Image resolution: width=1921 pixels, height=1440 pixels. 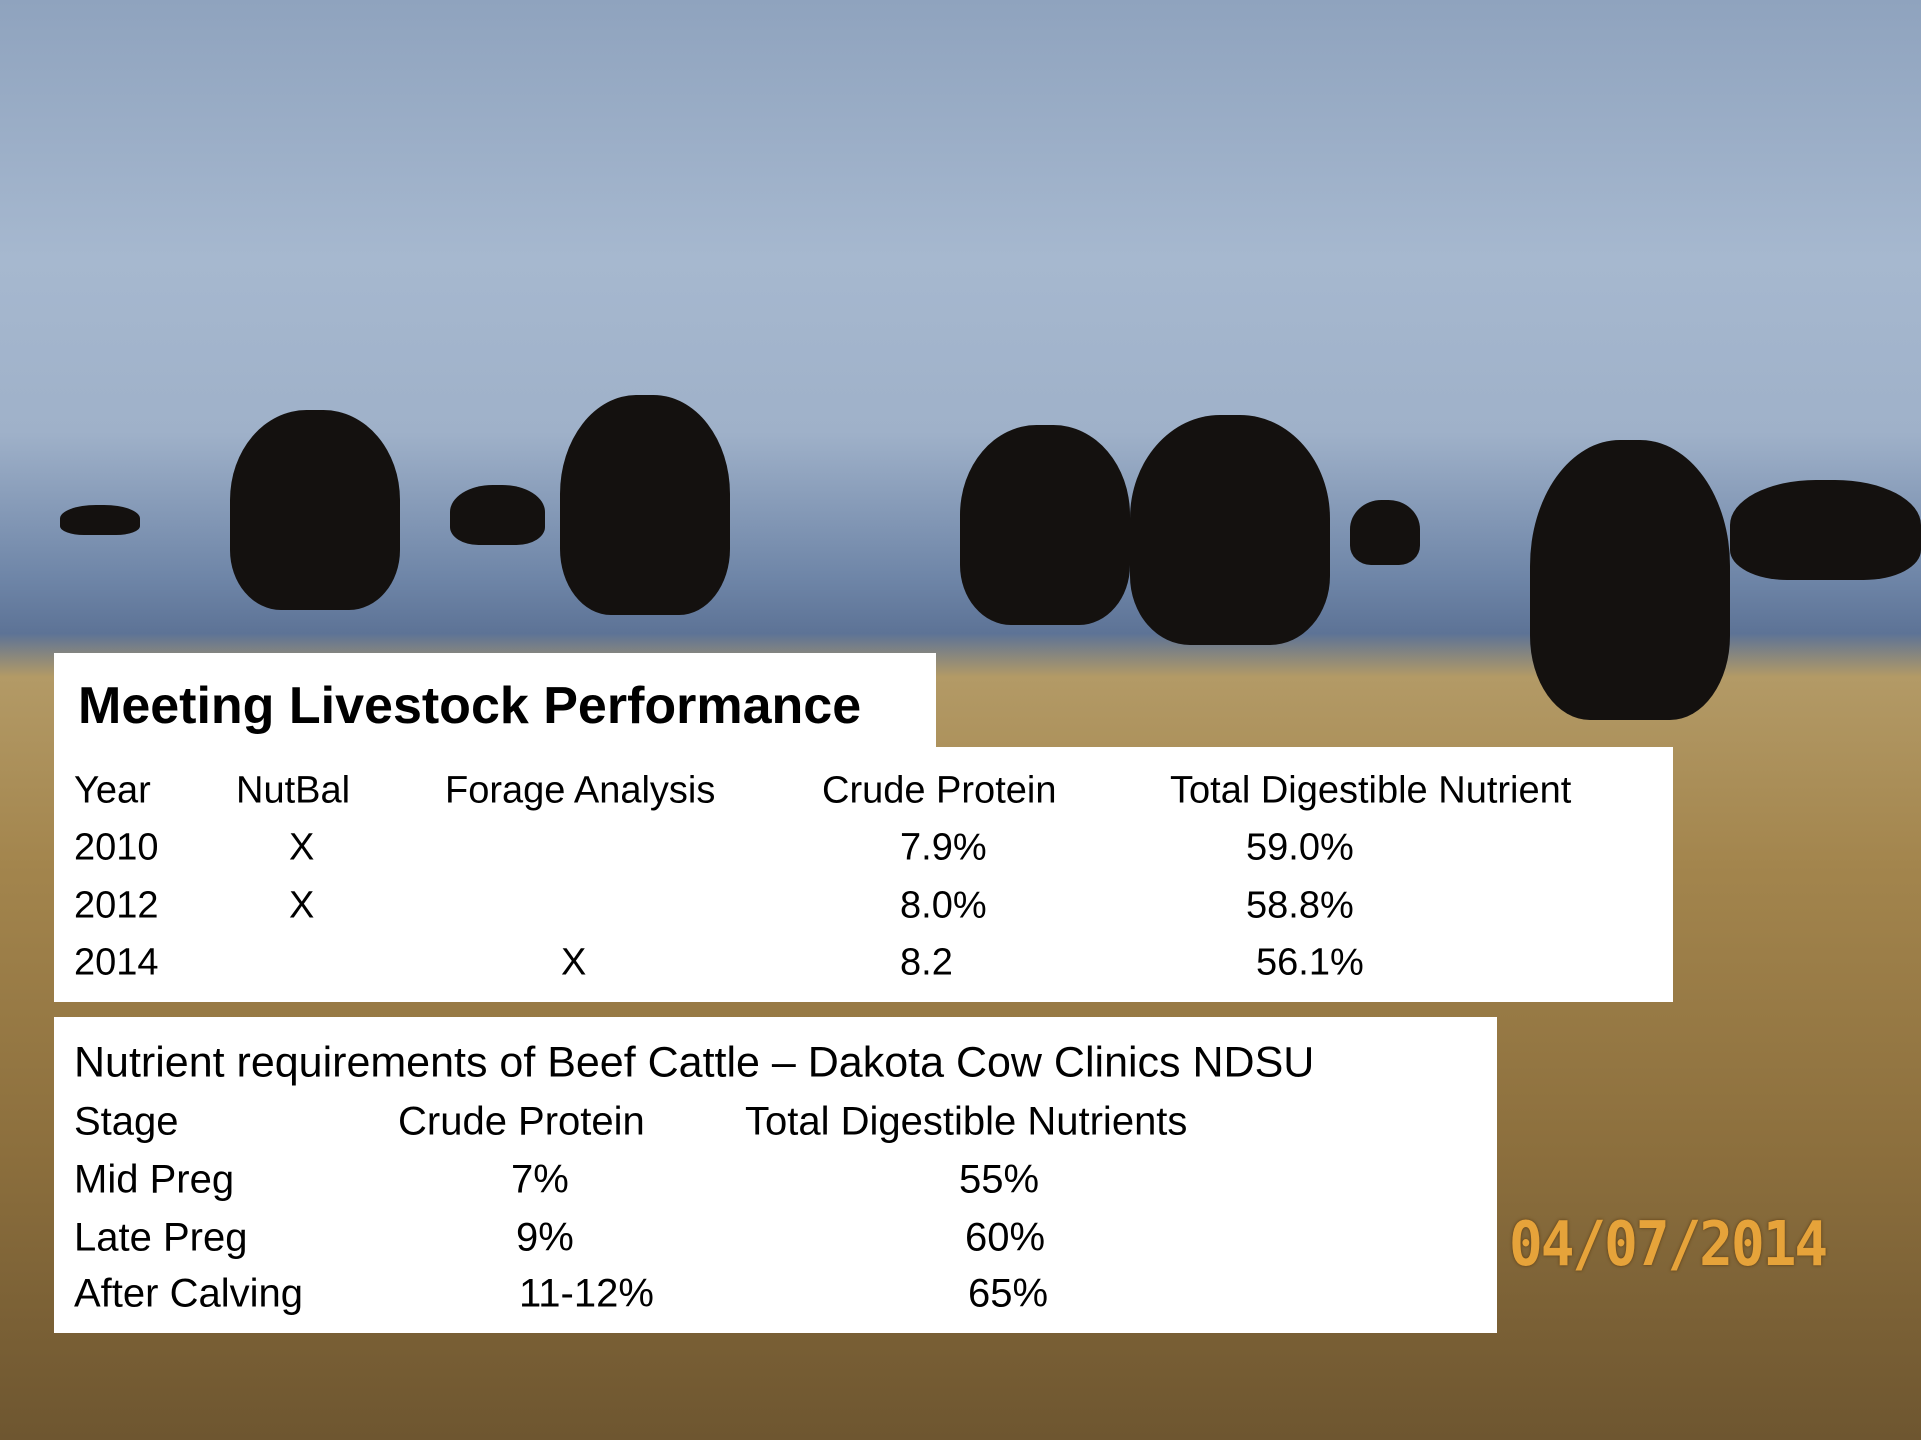 What do you see at coordinates (926, 962) in the screenshot?
I see `cell: 8.2` at bounding box center [926, 962].